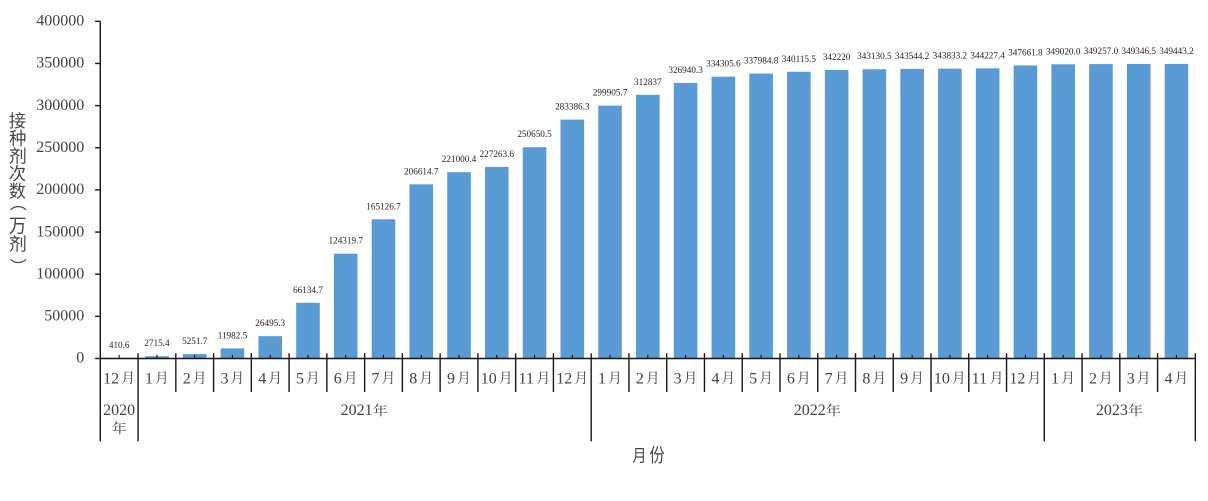 Image resolution: width=1208 pixels, height=501 pixels. Describe the element at coordinates (60, 147) in the screenshot. I see `svg-text: 250000` at that location.